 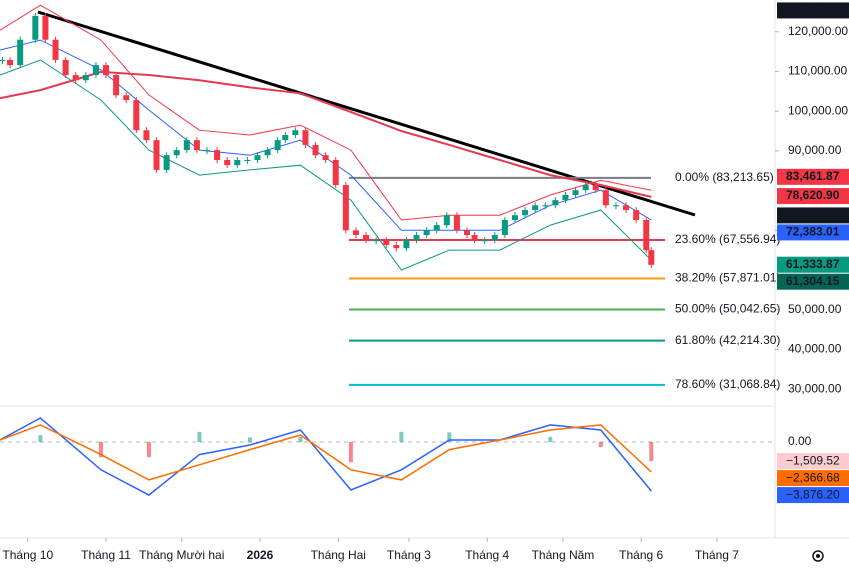 I want to click on price-label: 61,304.15, so click(x=813, y=281).